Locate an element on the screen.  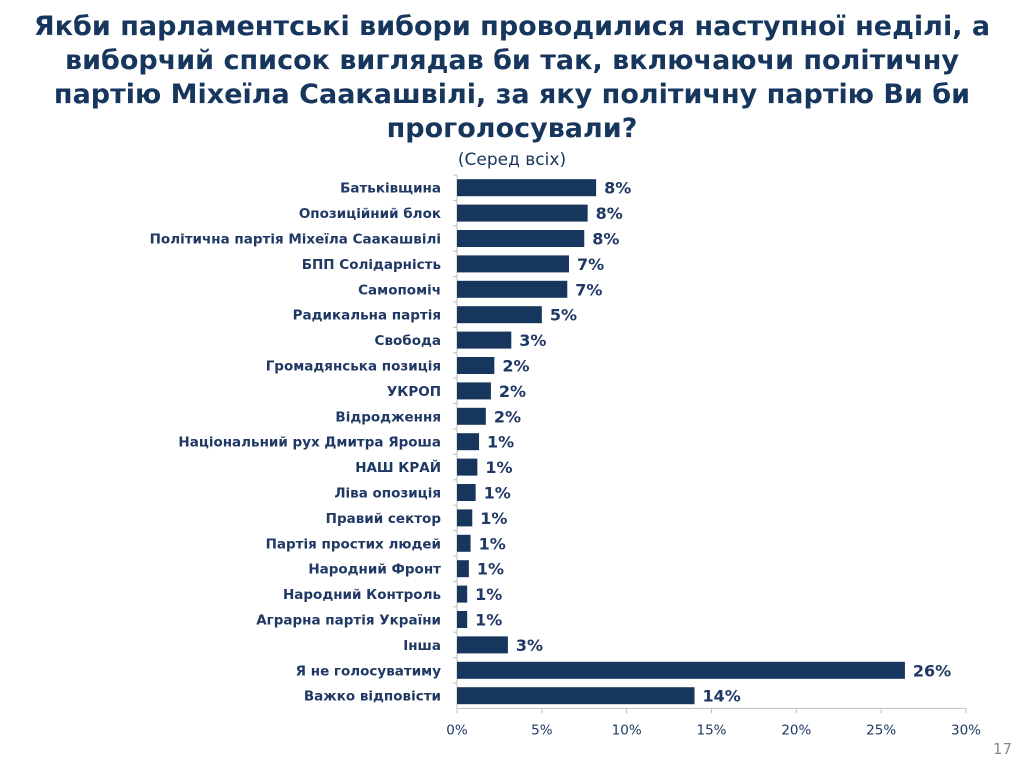
page-number: 17 is located at coordinates (1002, 749).